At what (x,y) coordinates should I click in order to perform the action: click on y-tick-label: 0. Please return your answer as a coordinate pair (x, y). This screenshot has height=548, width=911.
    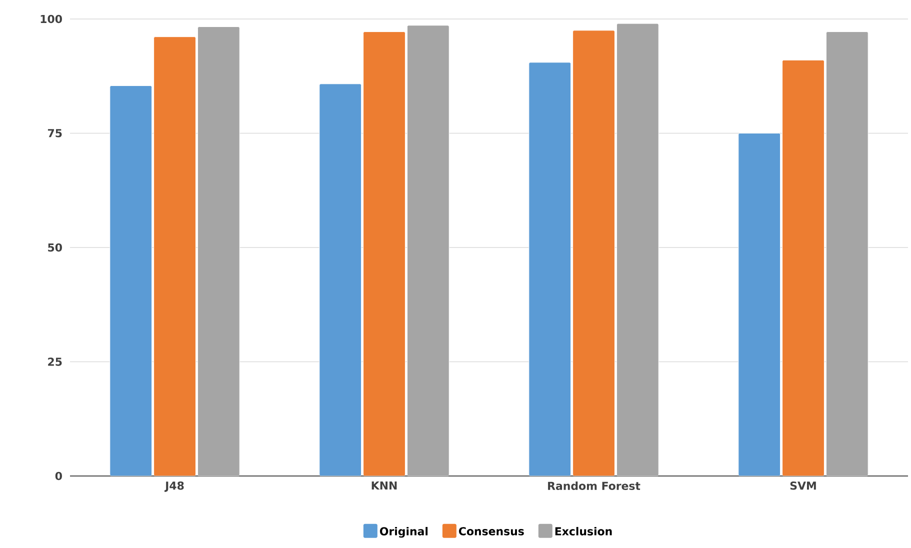
    Looking at the image, I should click on (58, 476).